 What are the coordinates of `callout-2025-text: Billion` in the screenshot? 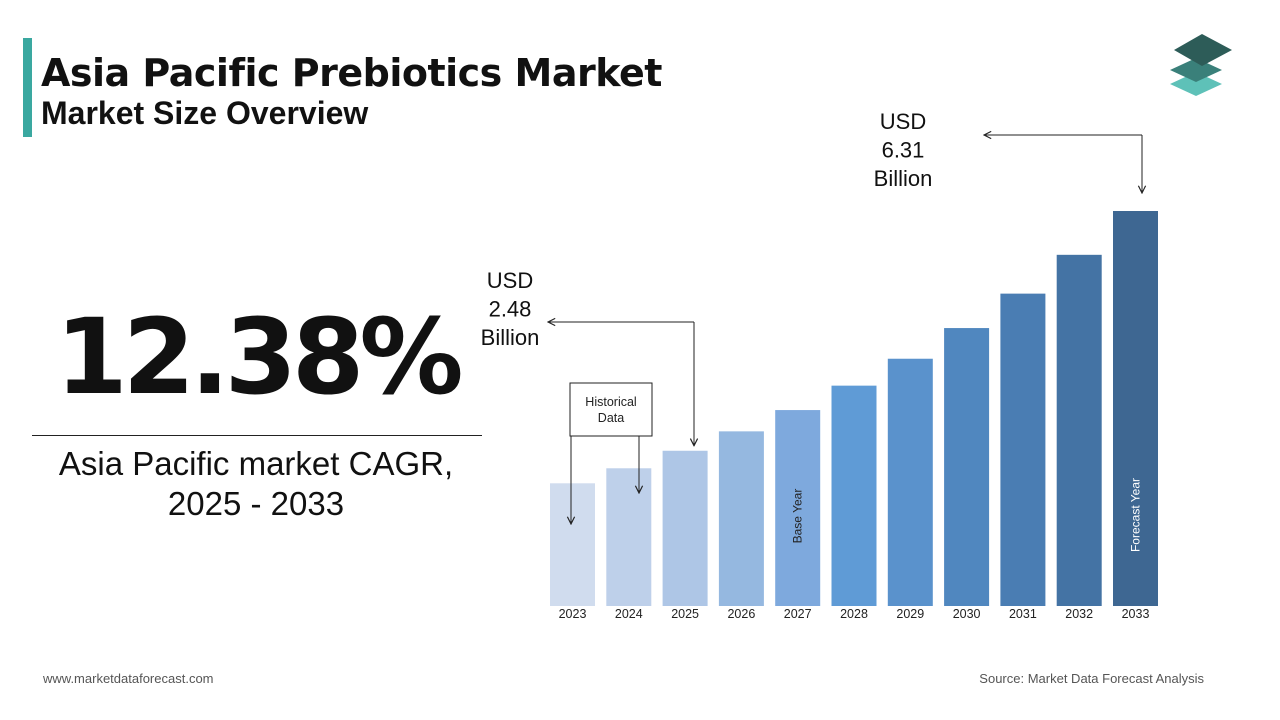 It's located at (510, 337).